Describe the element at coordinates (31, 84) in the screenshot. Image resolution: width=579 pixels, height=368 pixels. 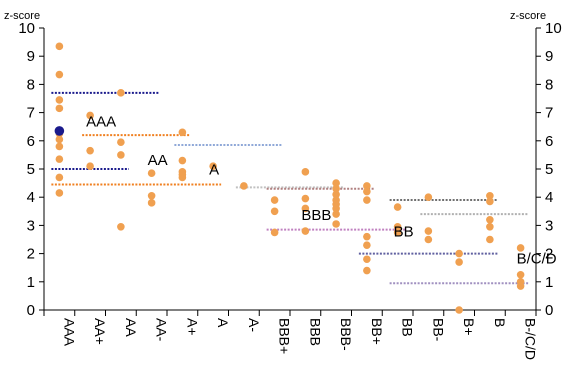
I see `y-tick-label-left: 8` at that location.